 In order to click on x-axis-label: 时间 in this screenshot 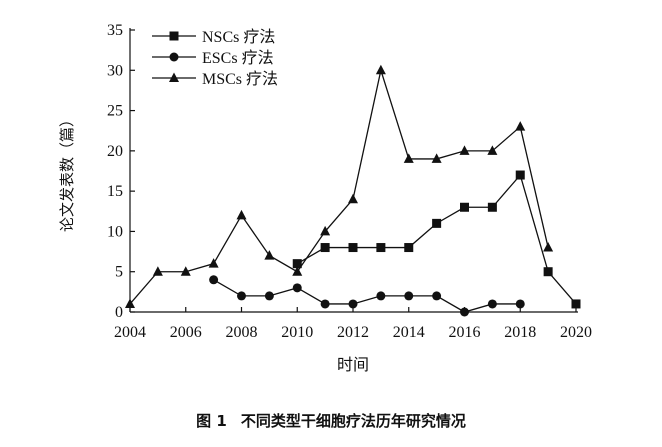, I will do `click(353, 365)`.